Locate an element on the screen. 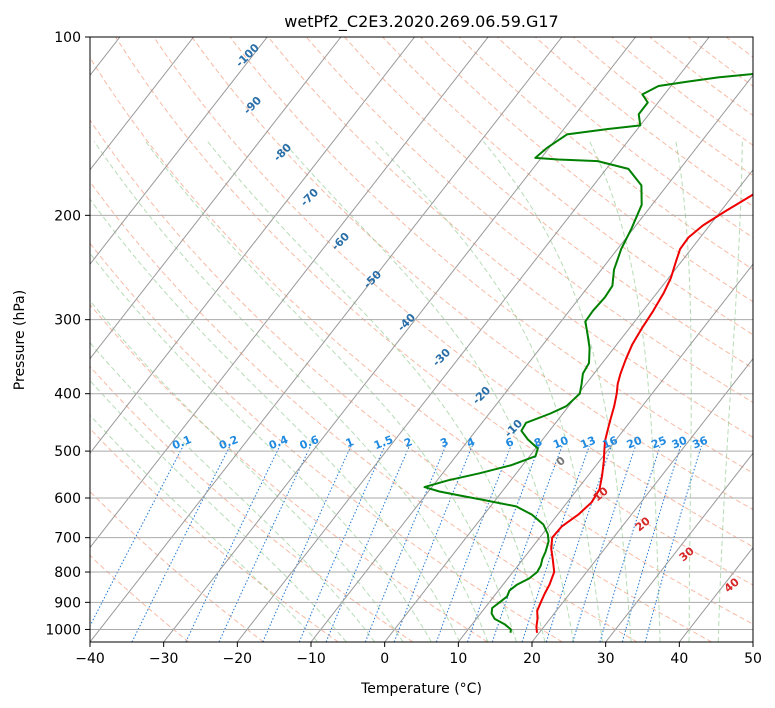 The height and width of the screenshot is (708, 775). x-tick-label: 40 is located at coordinates (679, 659).